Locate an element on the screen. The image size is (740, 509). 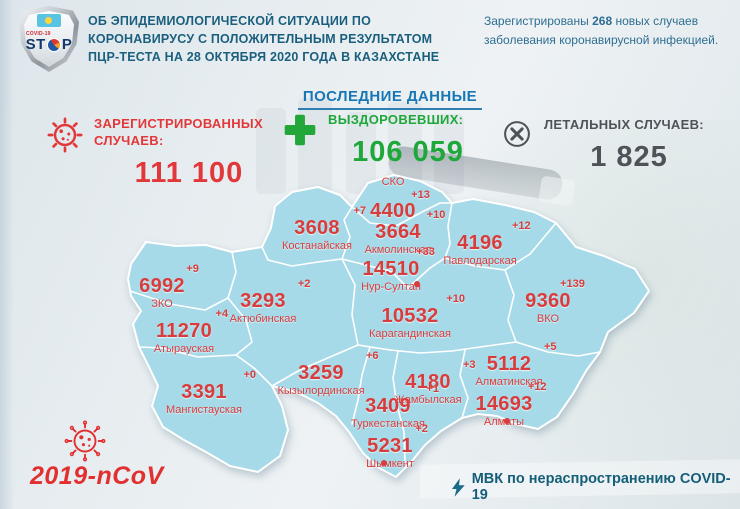
region-value: 11270 is located at coordinates (183, 330).